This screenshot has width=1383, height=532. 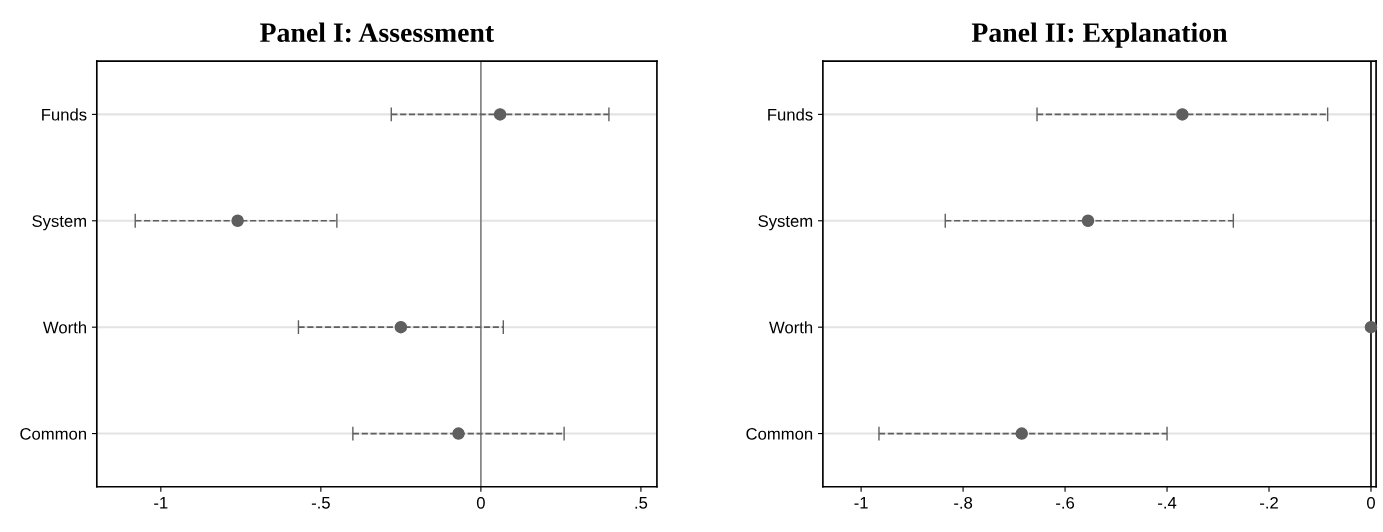 What do you see at coordinates (320, 503) in the screenshot?
I see `x-tick-label: -.5` at bounding box center [320, 503].